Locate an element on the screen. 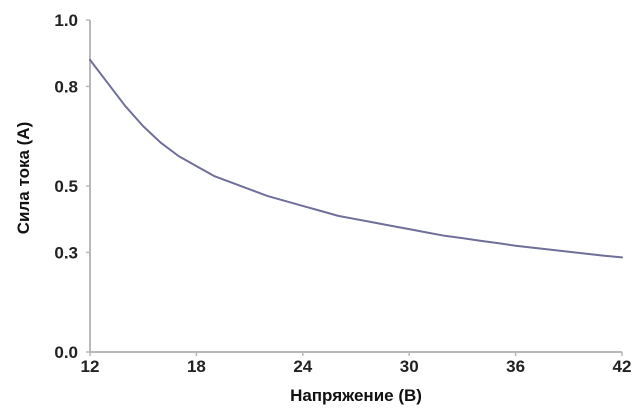 The image size is (642, 410). y-tick-label: 0.0 is located at coordinates (66, 352).